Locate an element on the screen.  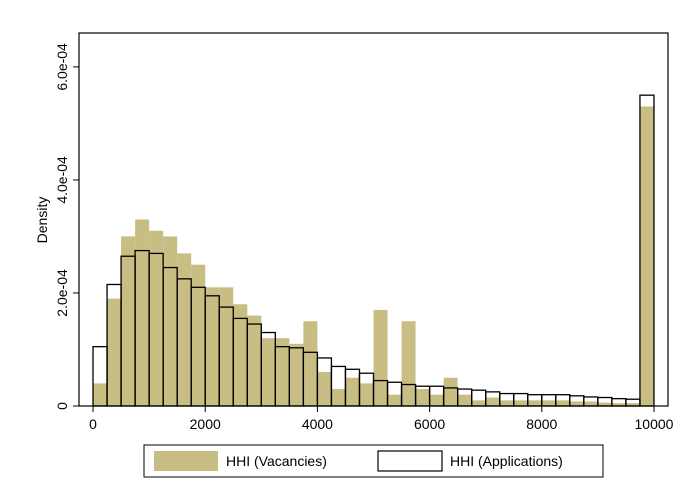
x-tick-label: 2000 is located at coordinates (205, 424).